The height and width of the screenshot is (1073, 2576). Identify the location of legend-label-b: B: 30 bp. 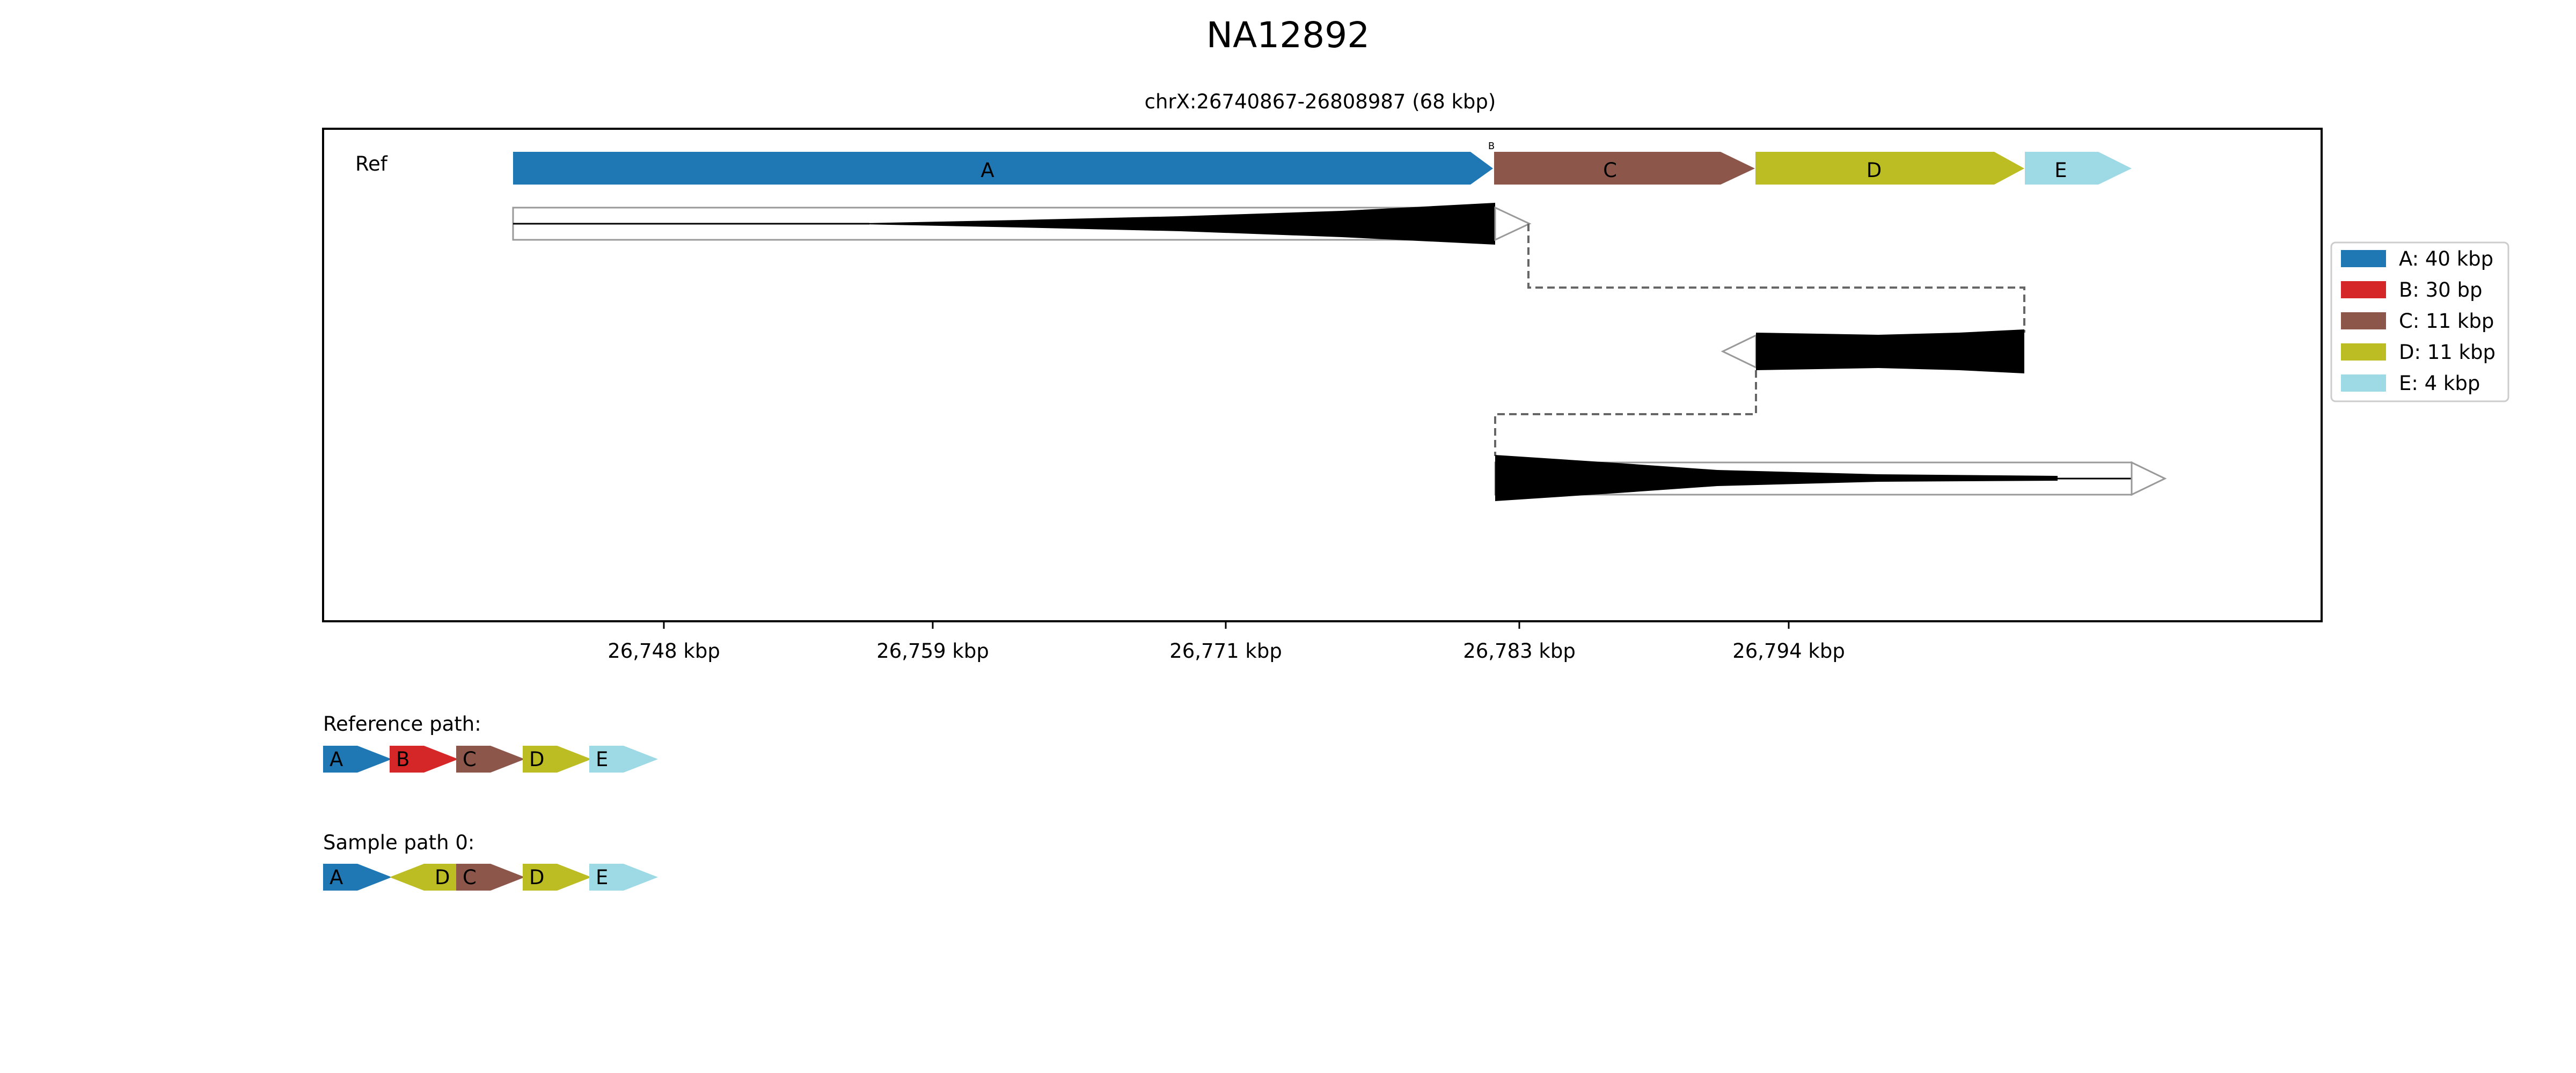
(2440, 290).